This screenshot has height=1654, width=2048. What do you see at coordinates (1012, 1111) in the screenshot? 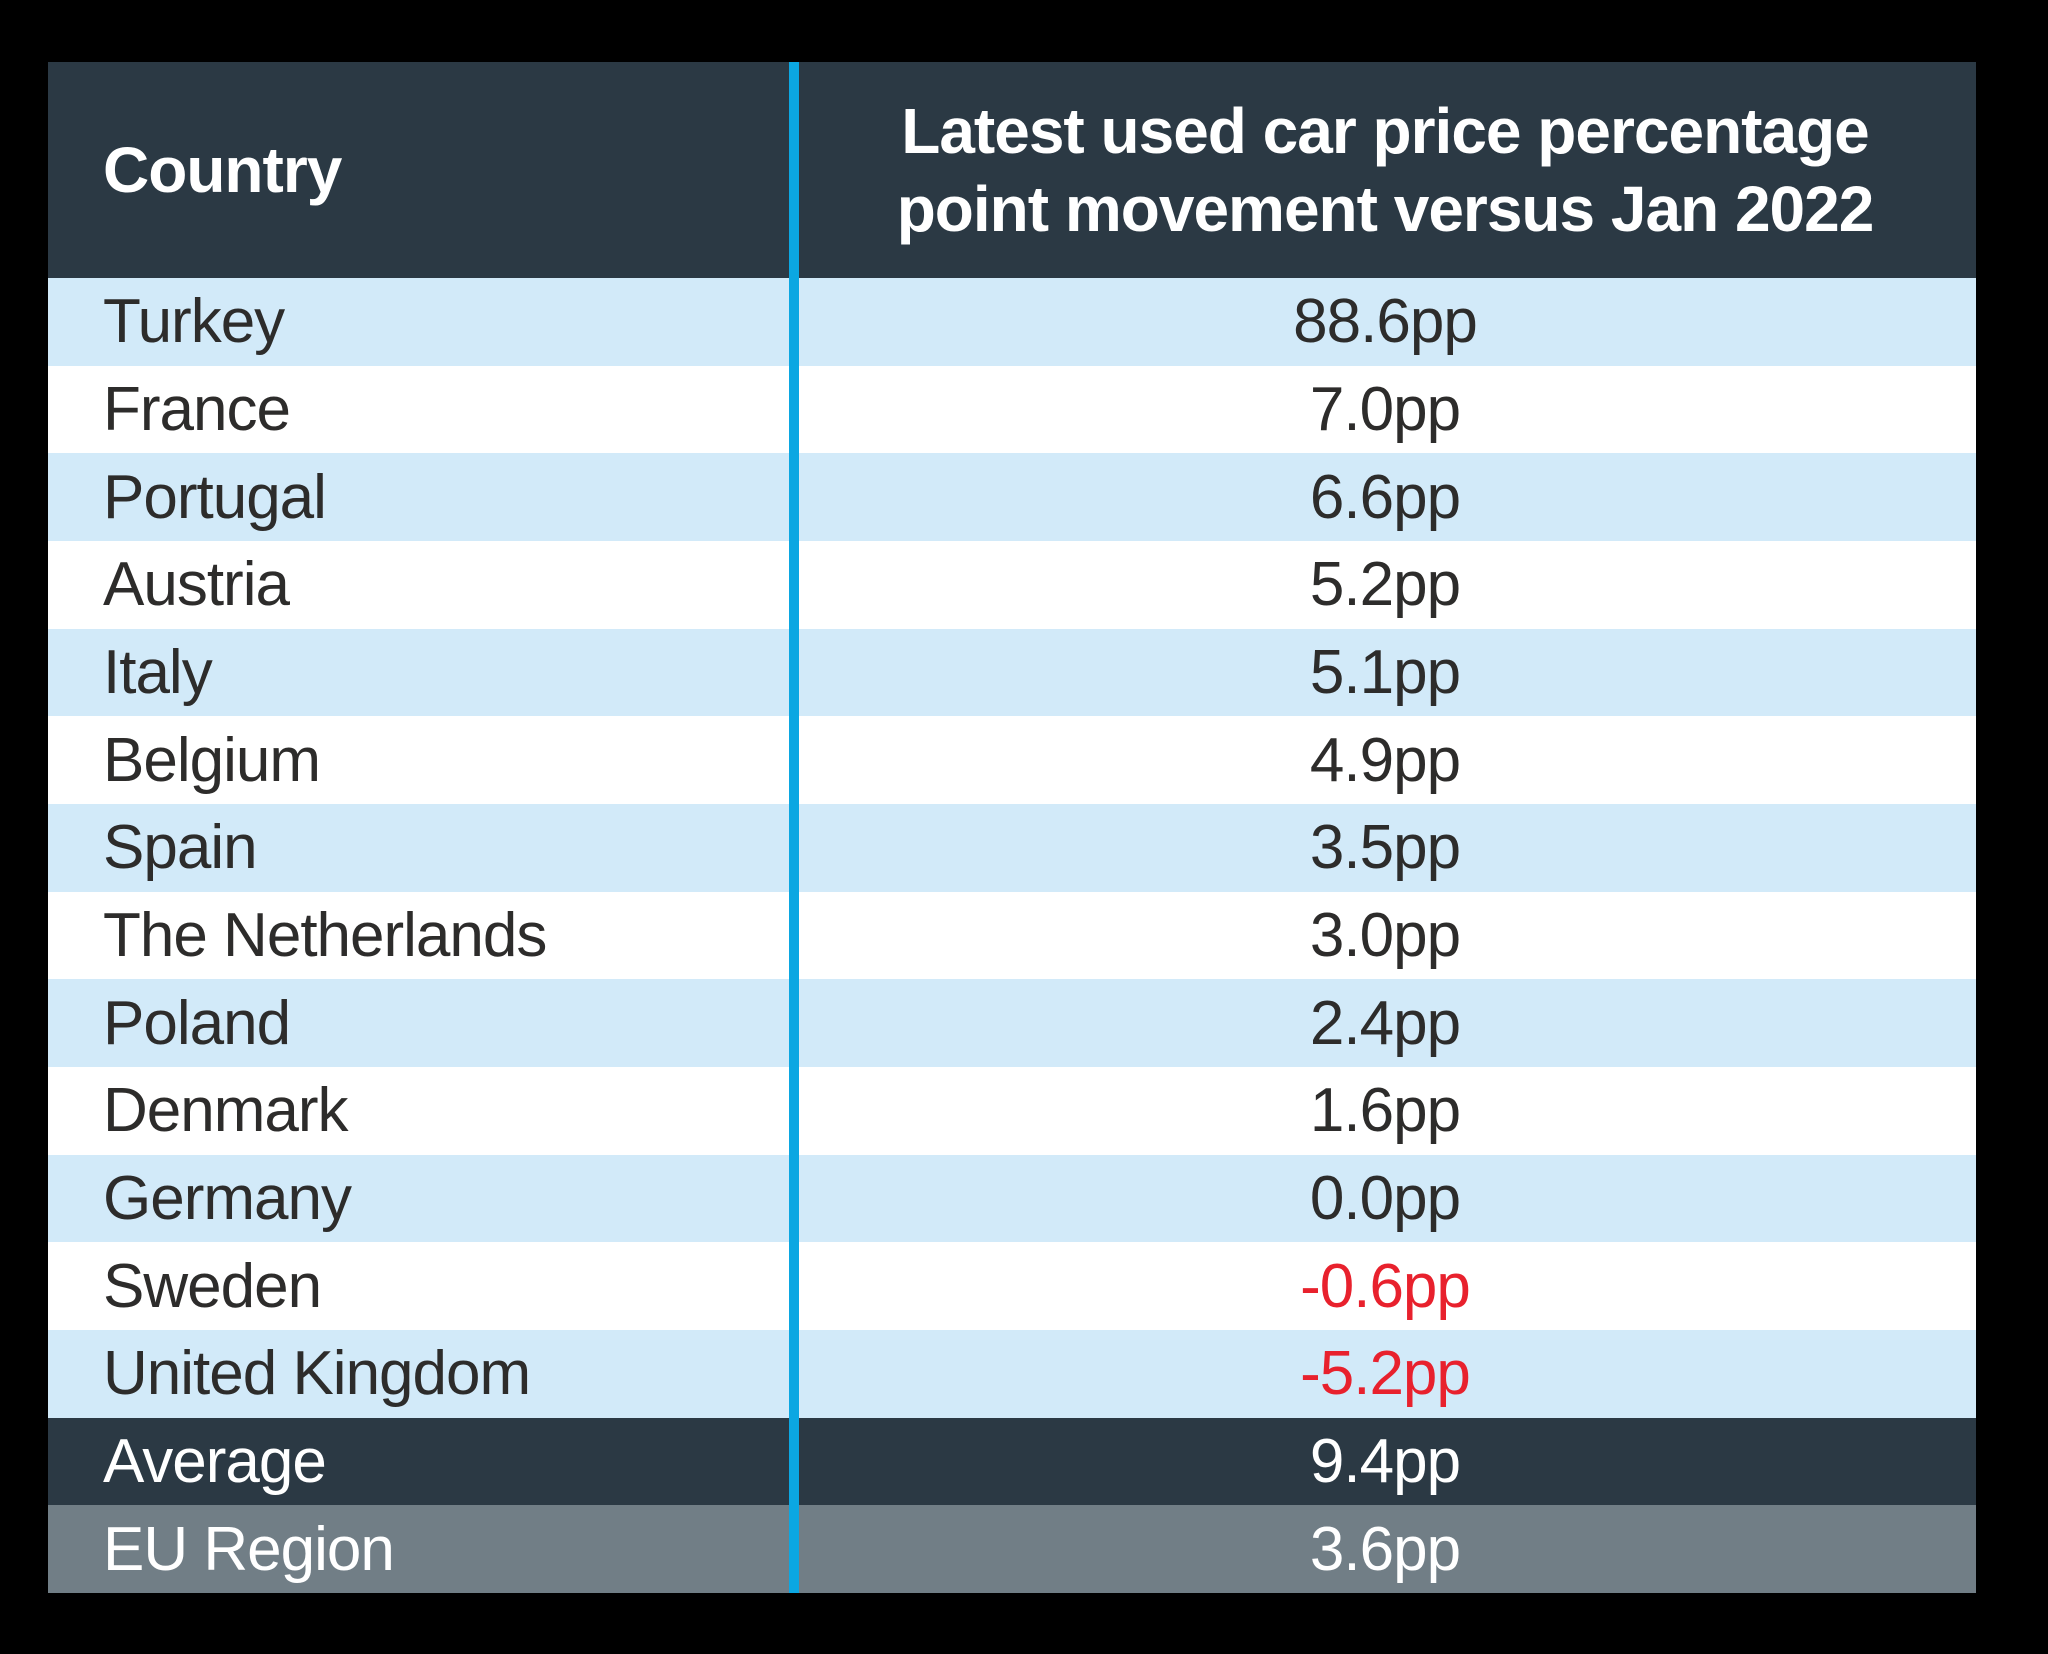
I see `table-row: Denmark 1.6pp` at bounding box center [1012, 1111].